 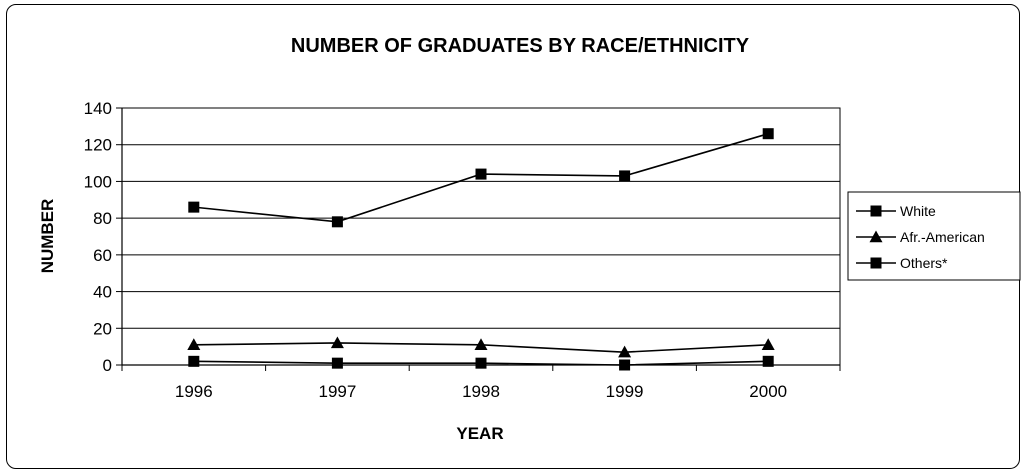 What do you see at coordinates (876, 211) in the screenshot?
I see `legend-marker-white` at bounding box center [876, 211].